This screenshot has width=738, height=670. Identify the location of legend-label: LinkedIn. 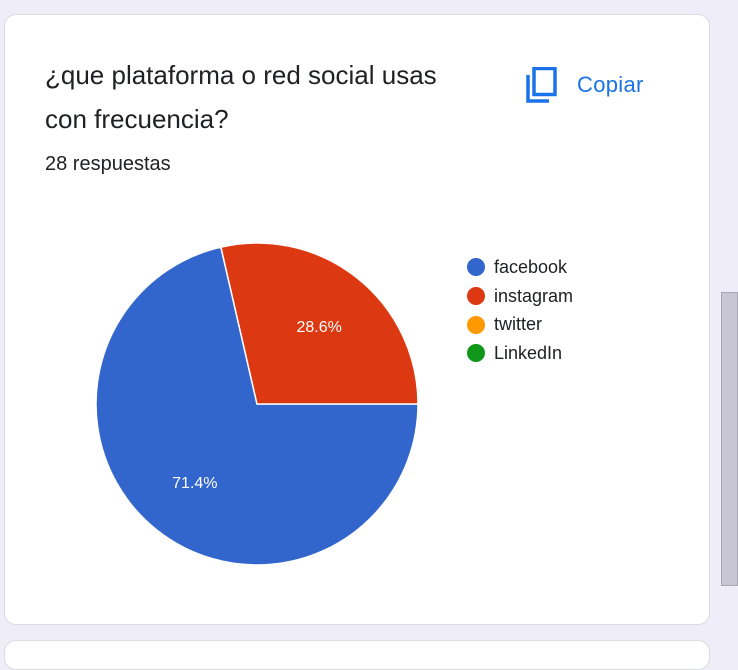
(528, 352).